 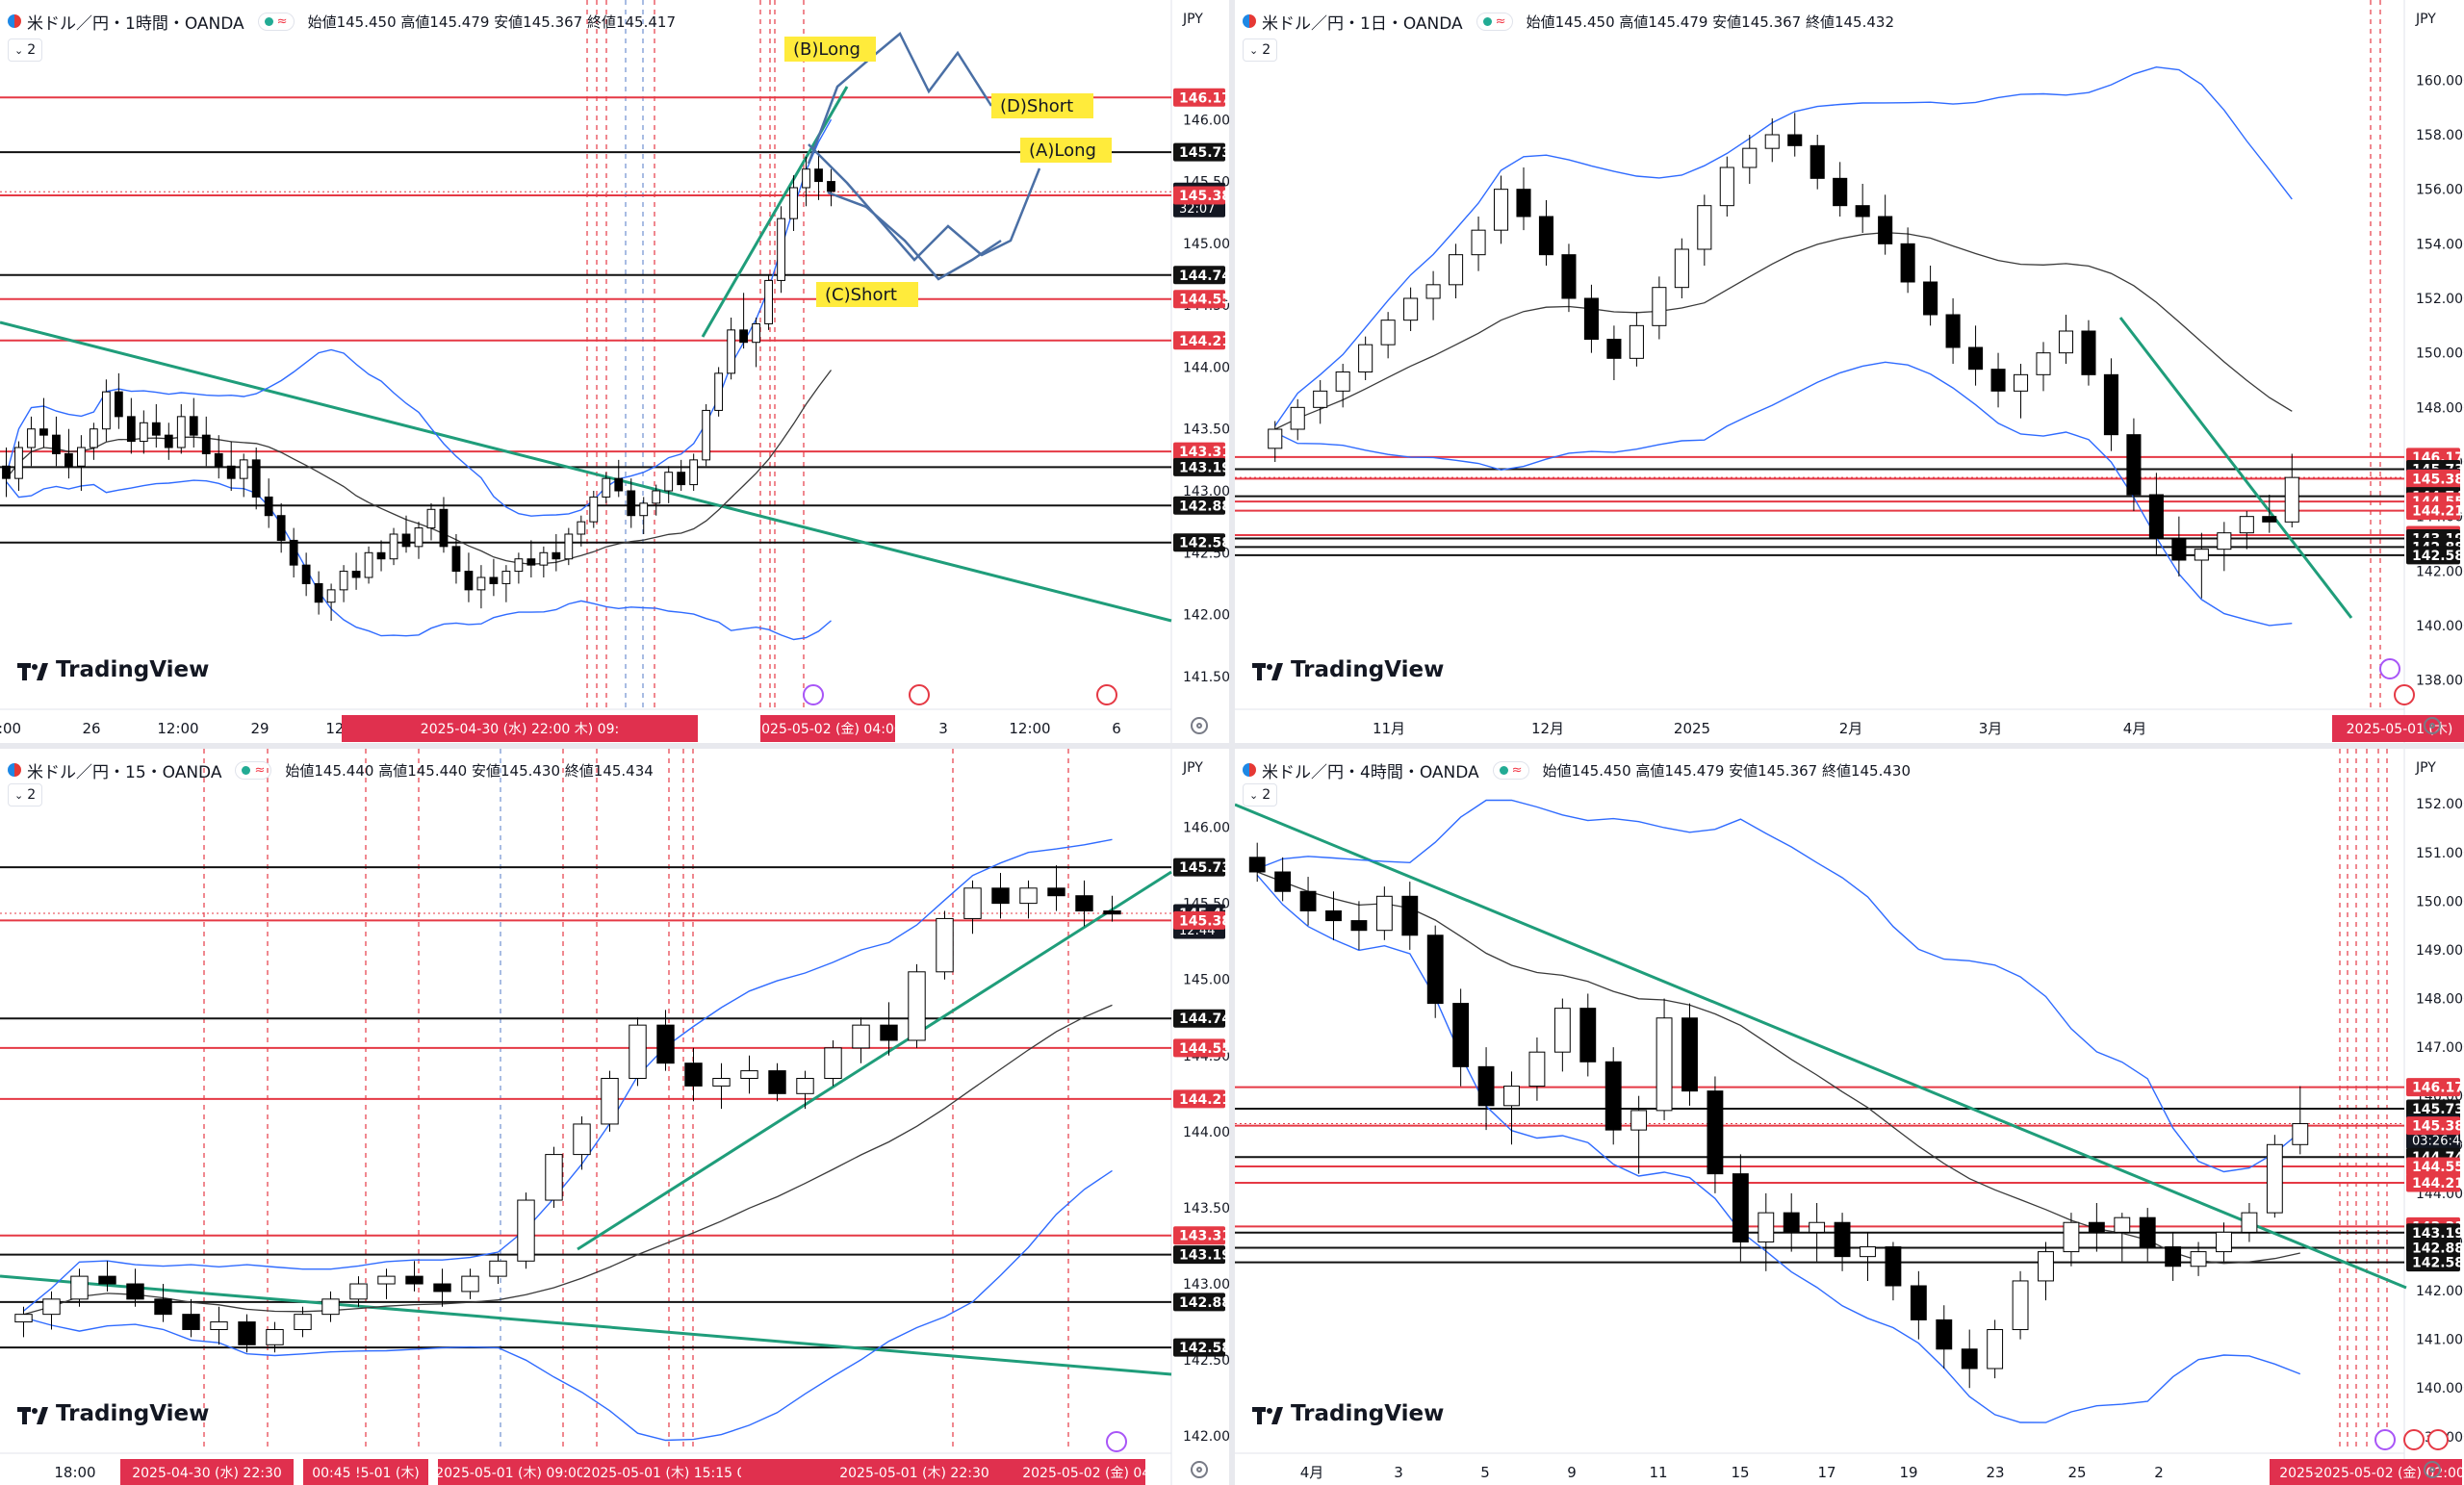 I want to click on market-status-pill: ≈, so click(x=253, y=770).